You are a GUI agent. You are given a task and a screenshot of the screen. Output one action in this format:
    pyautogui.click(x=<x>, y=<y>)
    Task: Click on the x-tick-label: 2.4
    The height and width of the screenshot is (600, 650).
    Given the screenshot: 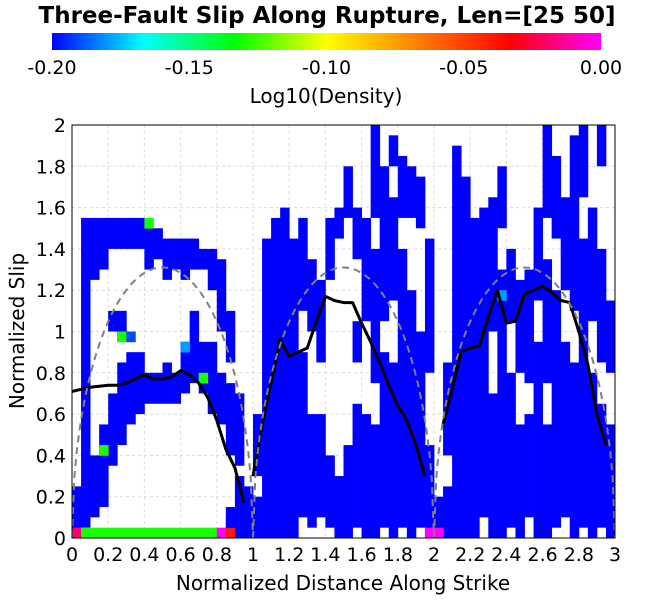 What is the action you would take?
    pyautogui.click(x=506, y=555)
    